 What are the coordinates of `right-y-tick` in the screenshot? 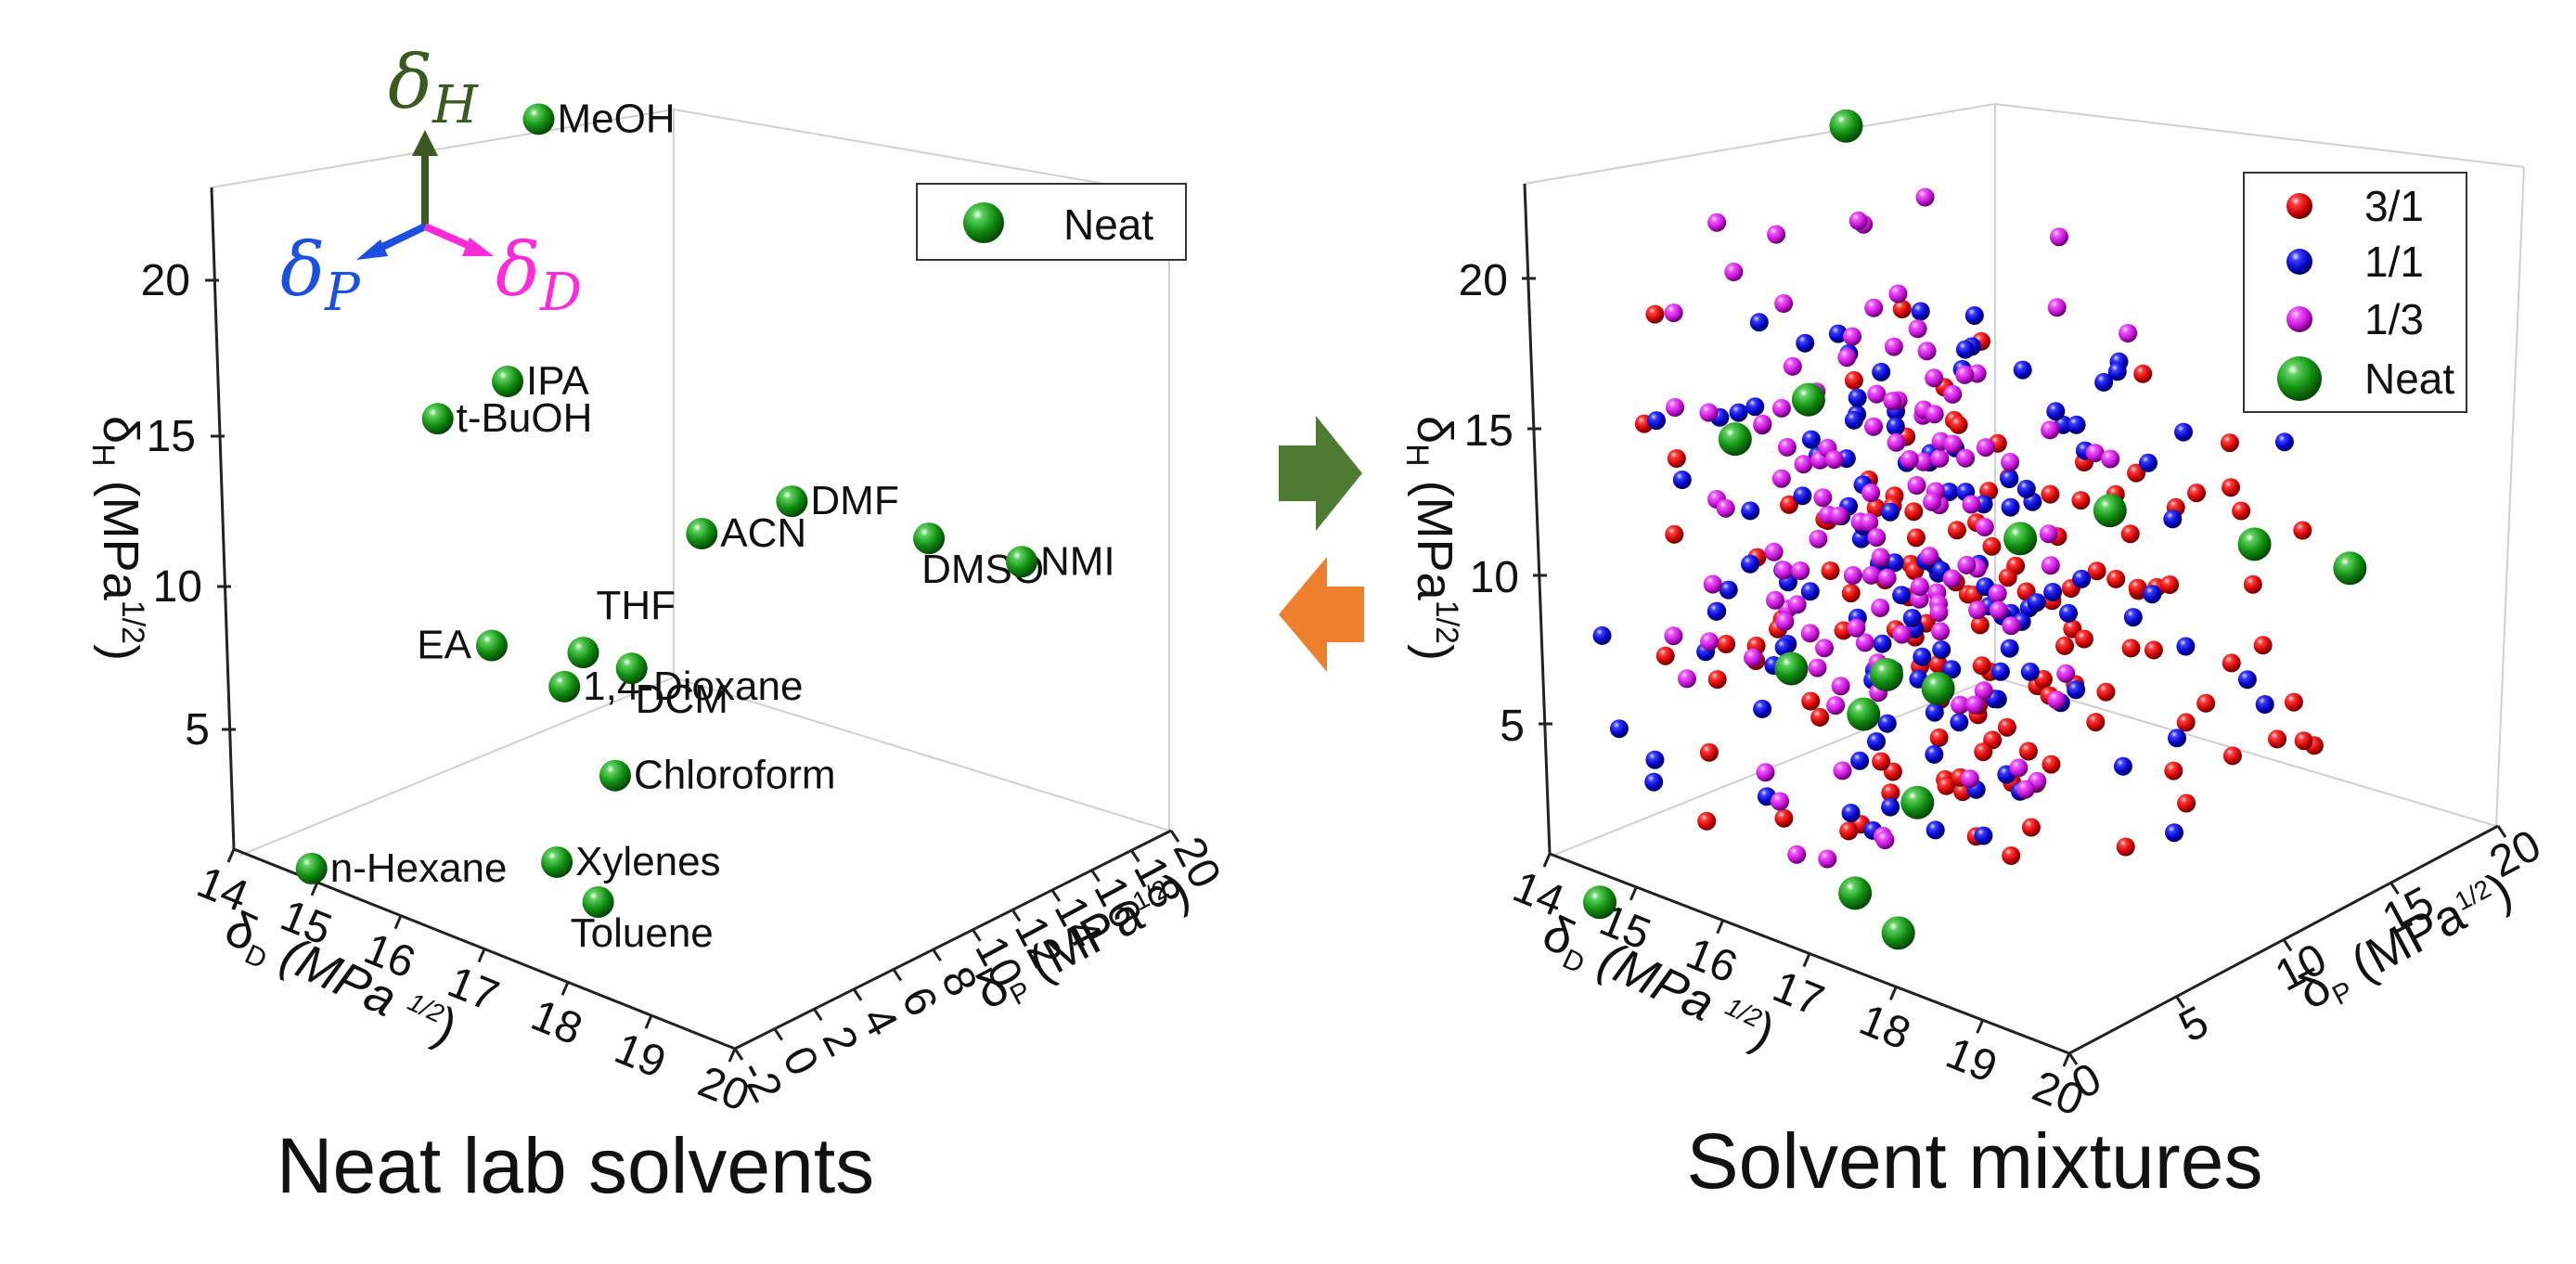 It's located at (2180, 1002).